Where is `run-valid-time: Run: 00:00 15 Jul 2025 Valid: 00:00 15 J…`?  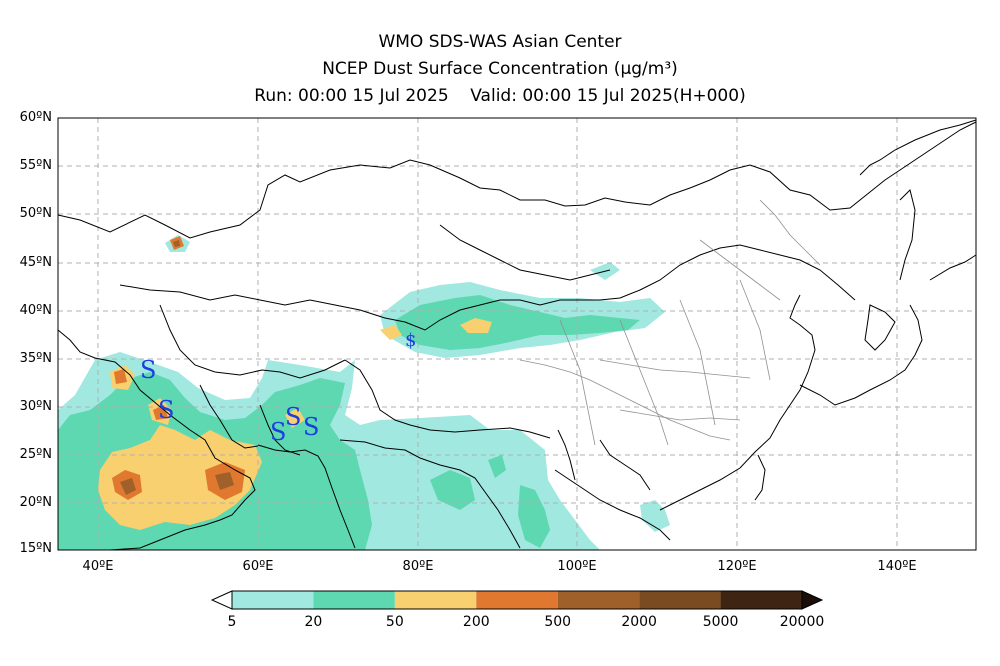
run-valid-time: Run: 00:00 15 Jul 2025 Valid: 00:00 15 J… is located at coordinates (500, 96).